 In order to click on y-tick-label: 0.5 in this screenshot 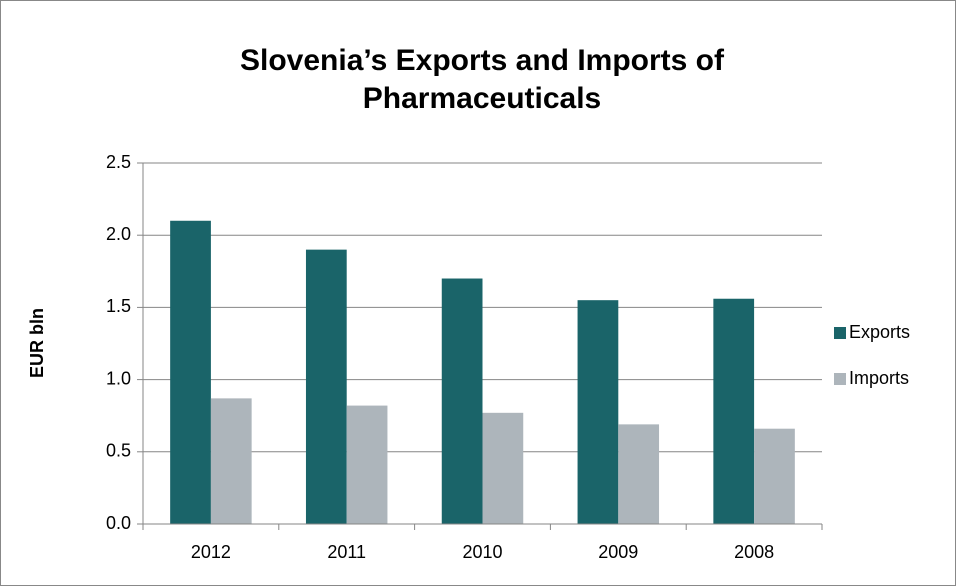, I will do `click(118, 451)`.